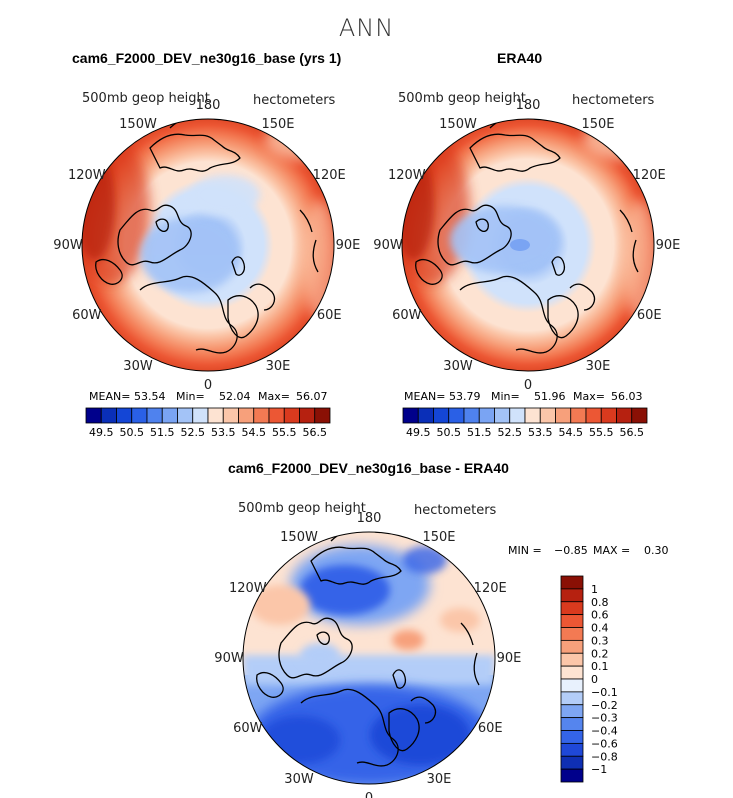 The width and height of the screenshot is (733, 798). What do you see at coordinates (540, 432) in the screenshot?
I see `colorbar-tick-label: 53.5` at bounding box center [540, 432].